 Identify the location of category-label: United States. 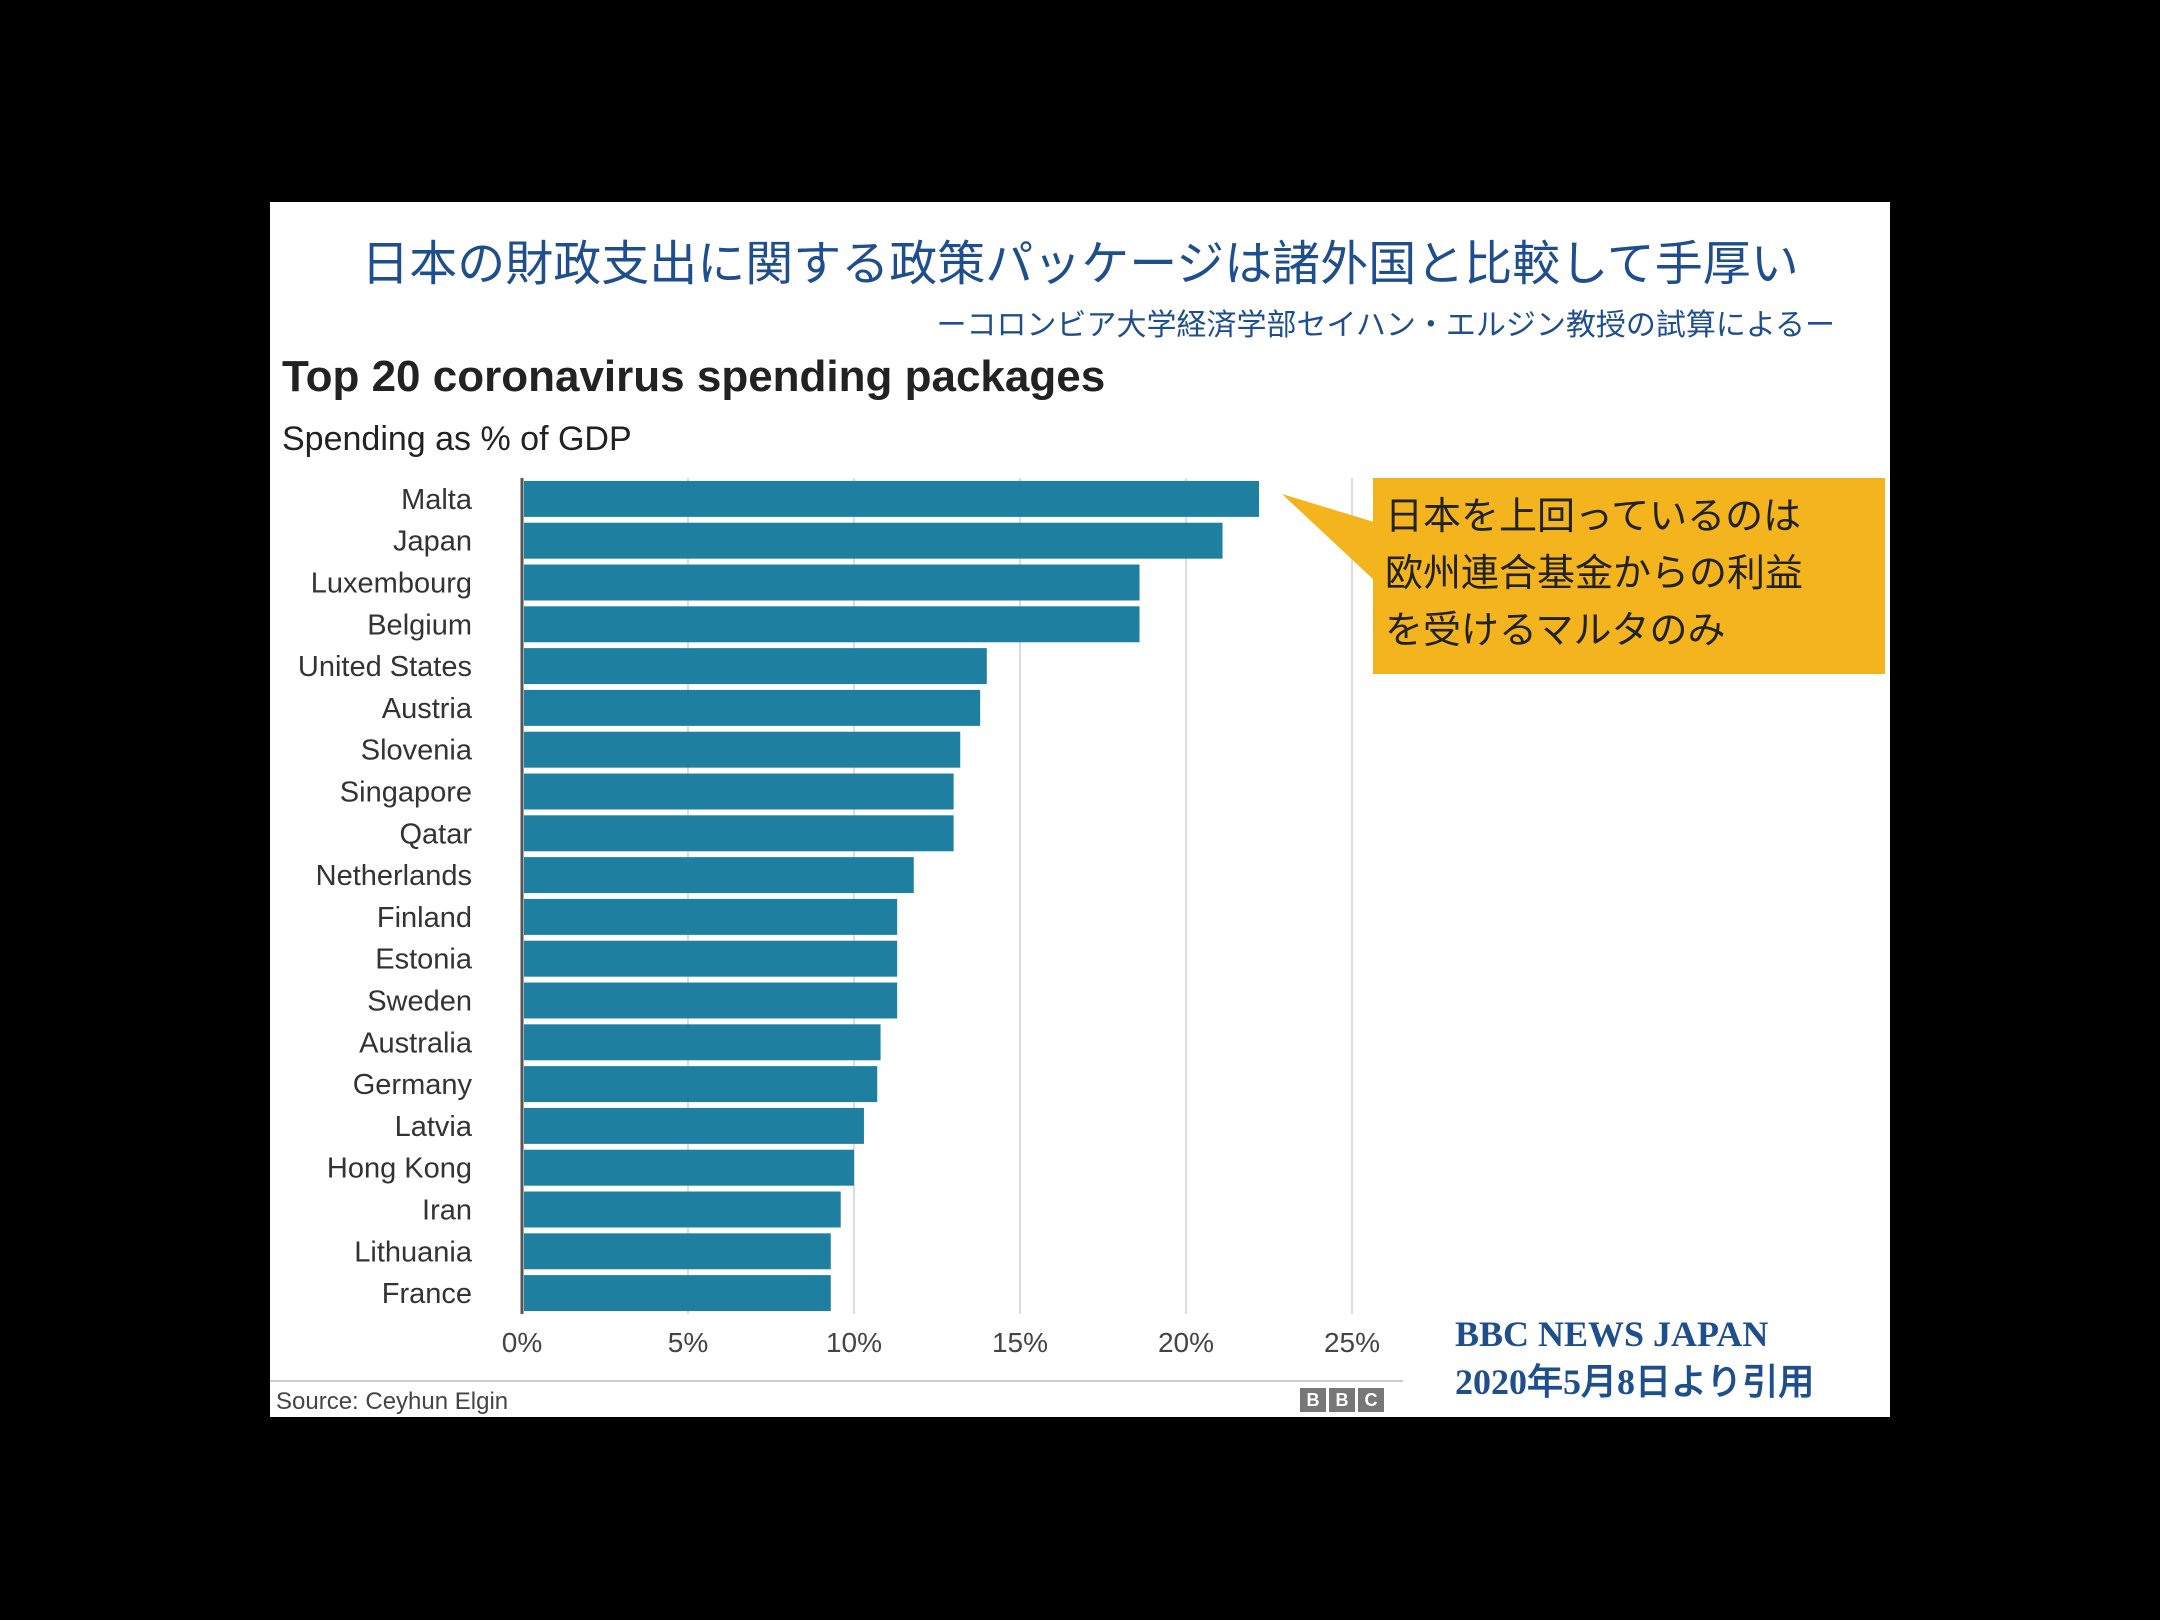
(385, 667).